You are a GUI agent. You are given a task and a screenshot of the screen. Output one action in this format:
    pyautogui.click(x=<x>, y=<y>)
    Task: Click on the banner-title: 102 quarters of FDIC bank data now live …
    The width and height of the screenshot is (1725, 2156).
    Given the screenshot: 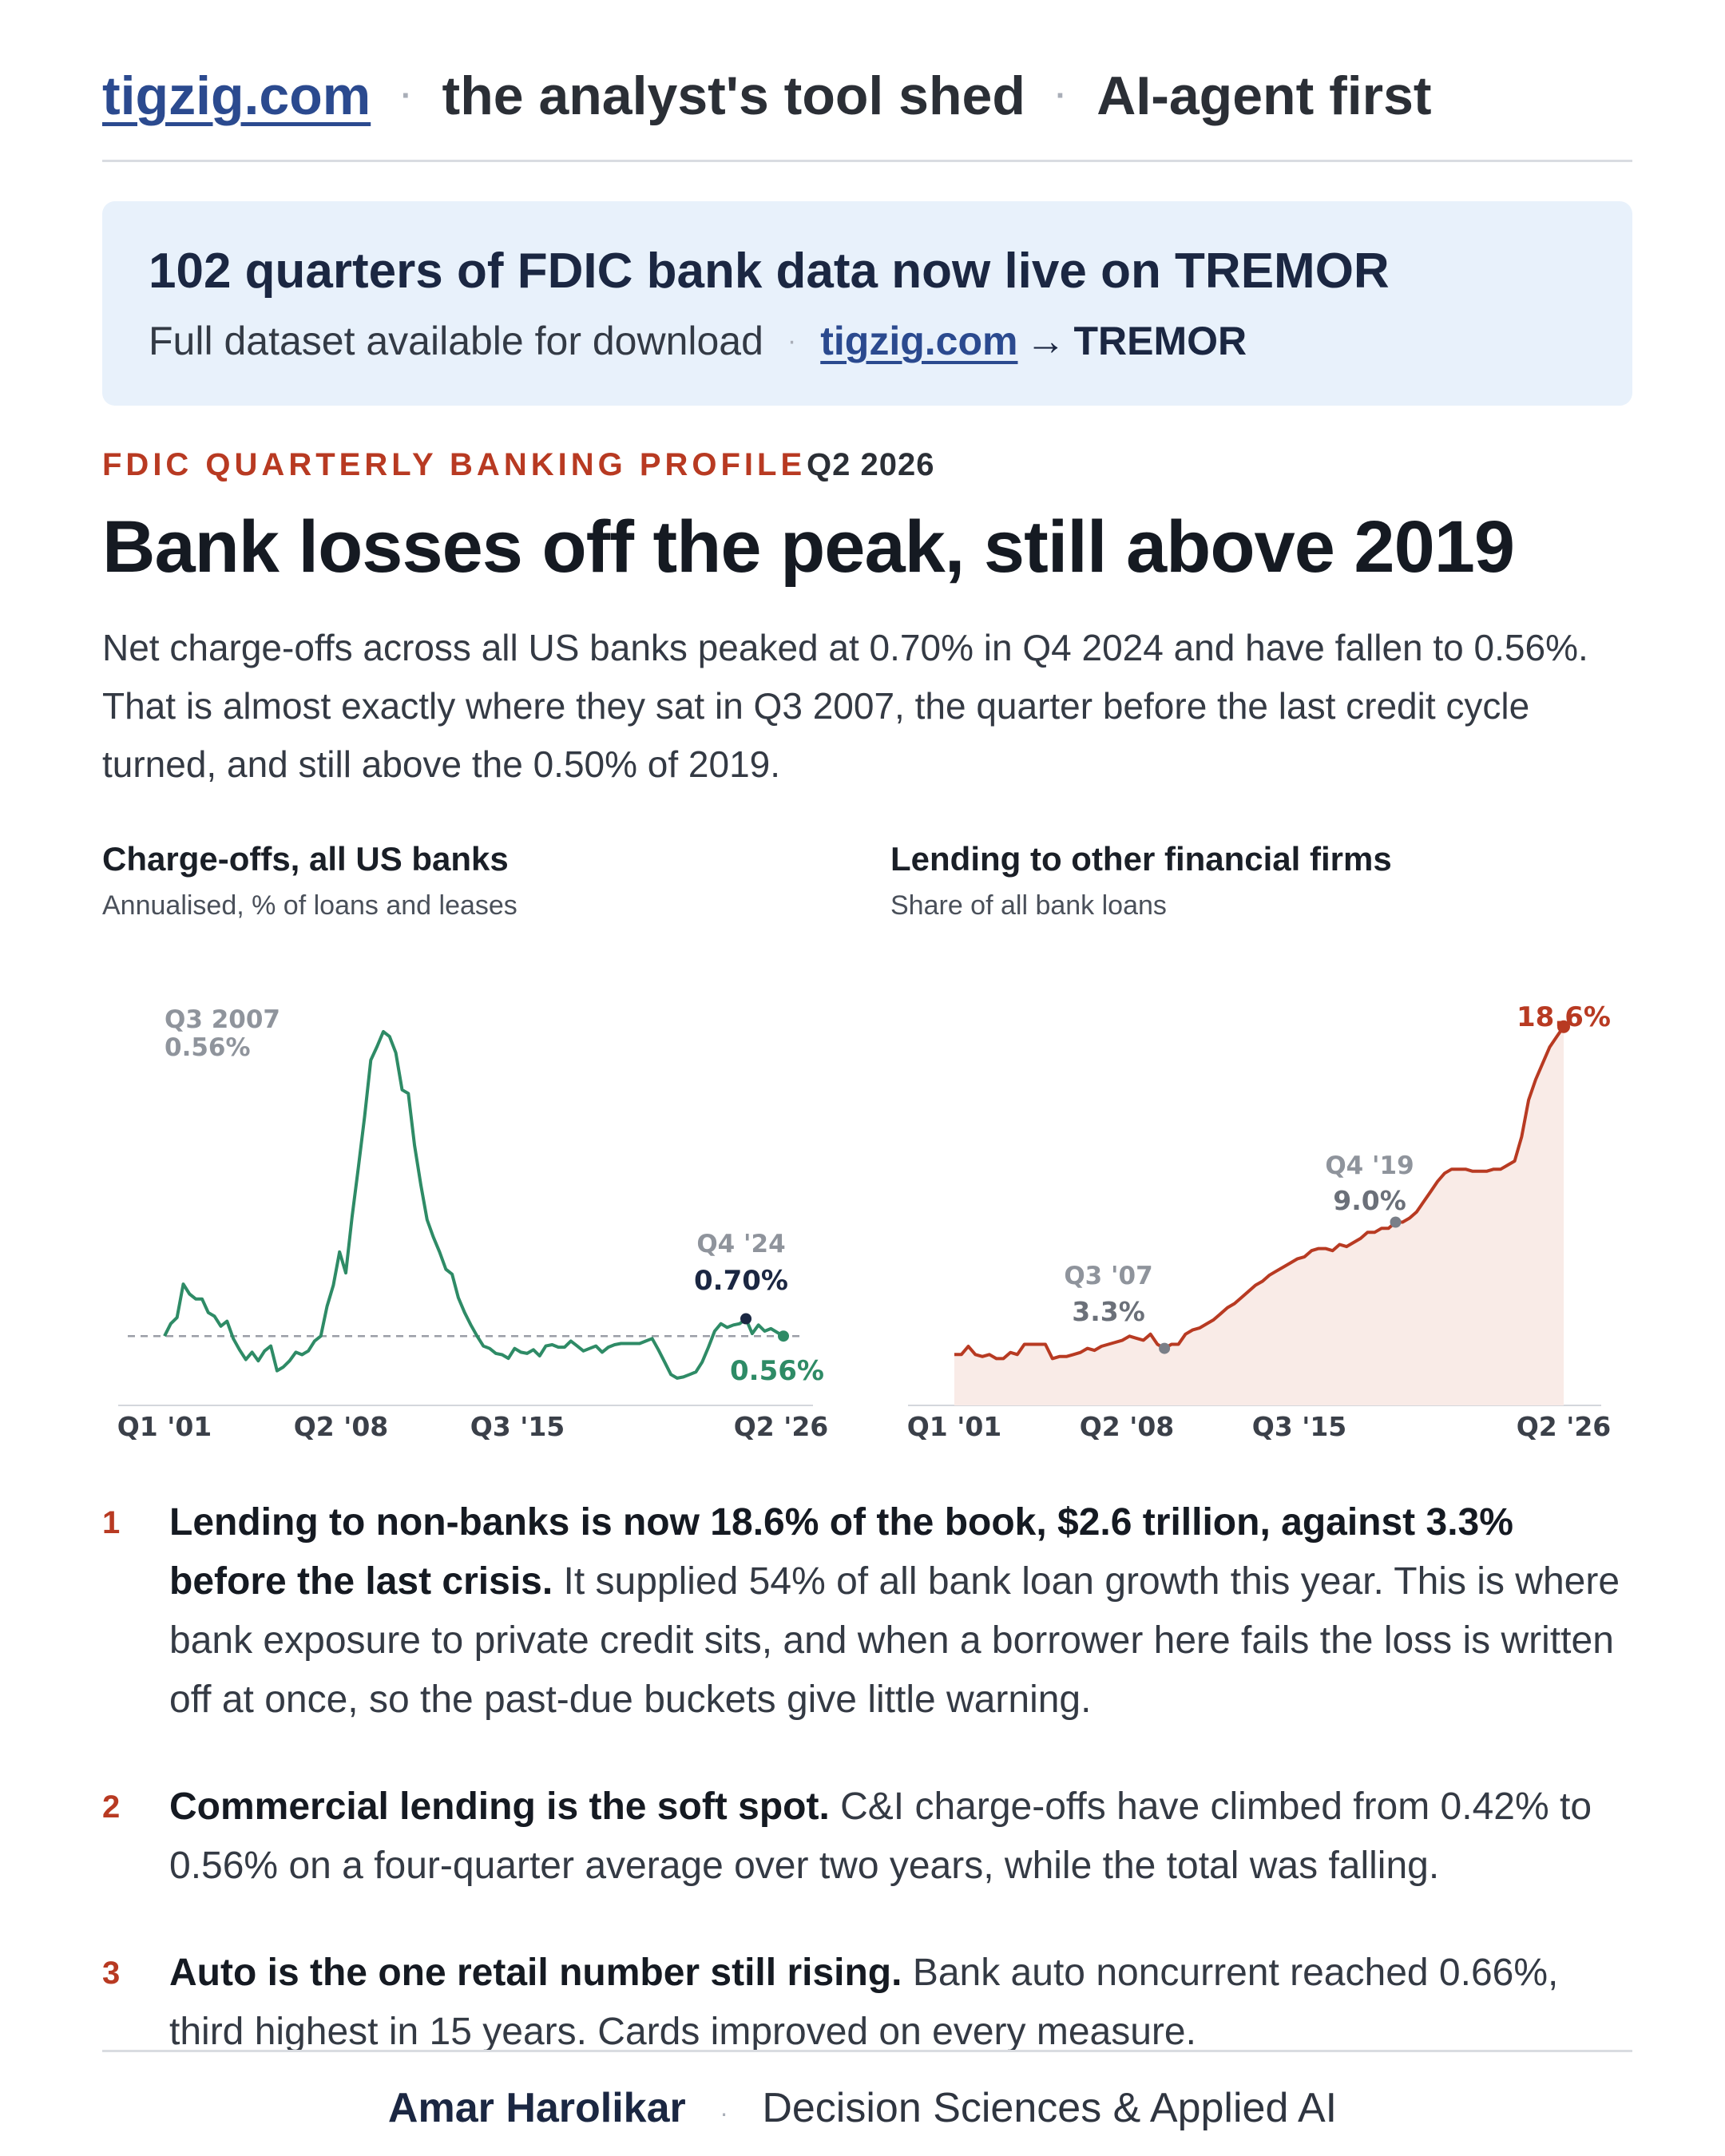 What is the action you would take?
    pyautogui.click(x=770, y=271)
    